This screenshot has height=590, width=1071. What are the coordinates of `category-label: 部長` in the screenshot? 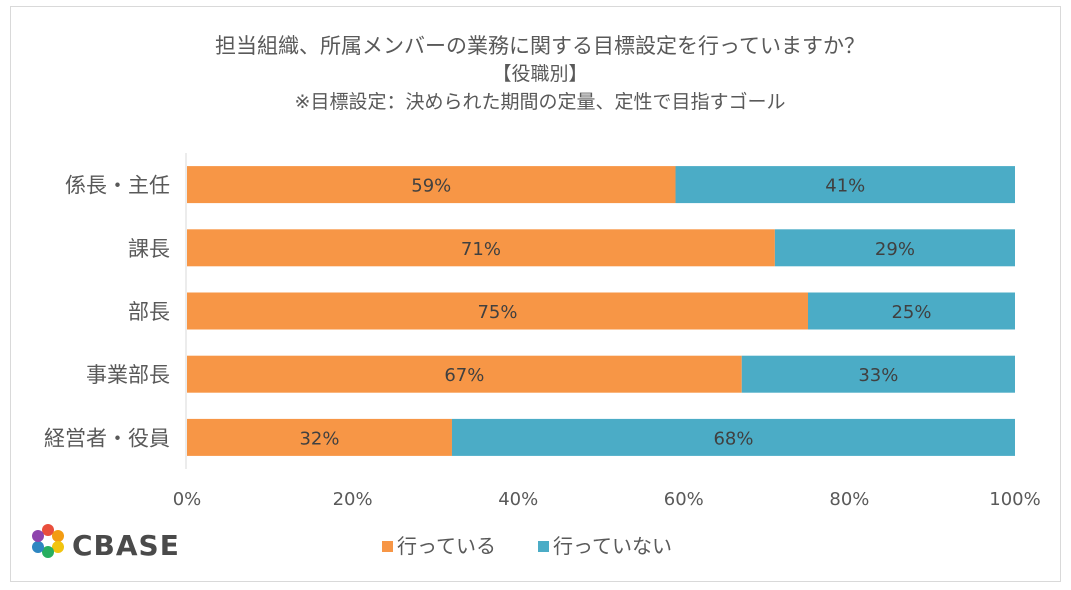 It's located at (149, 312).